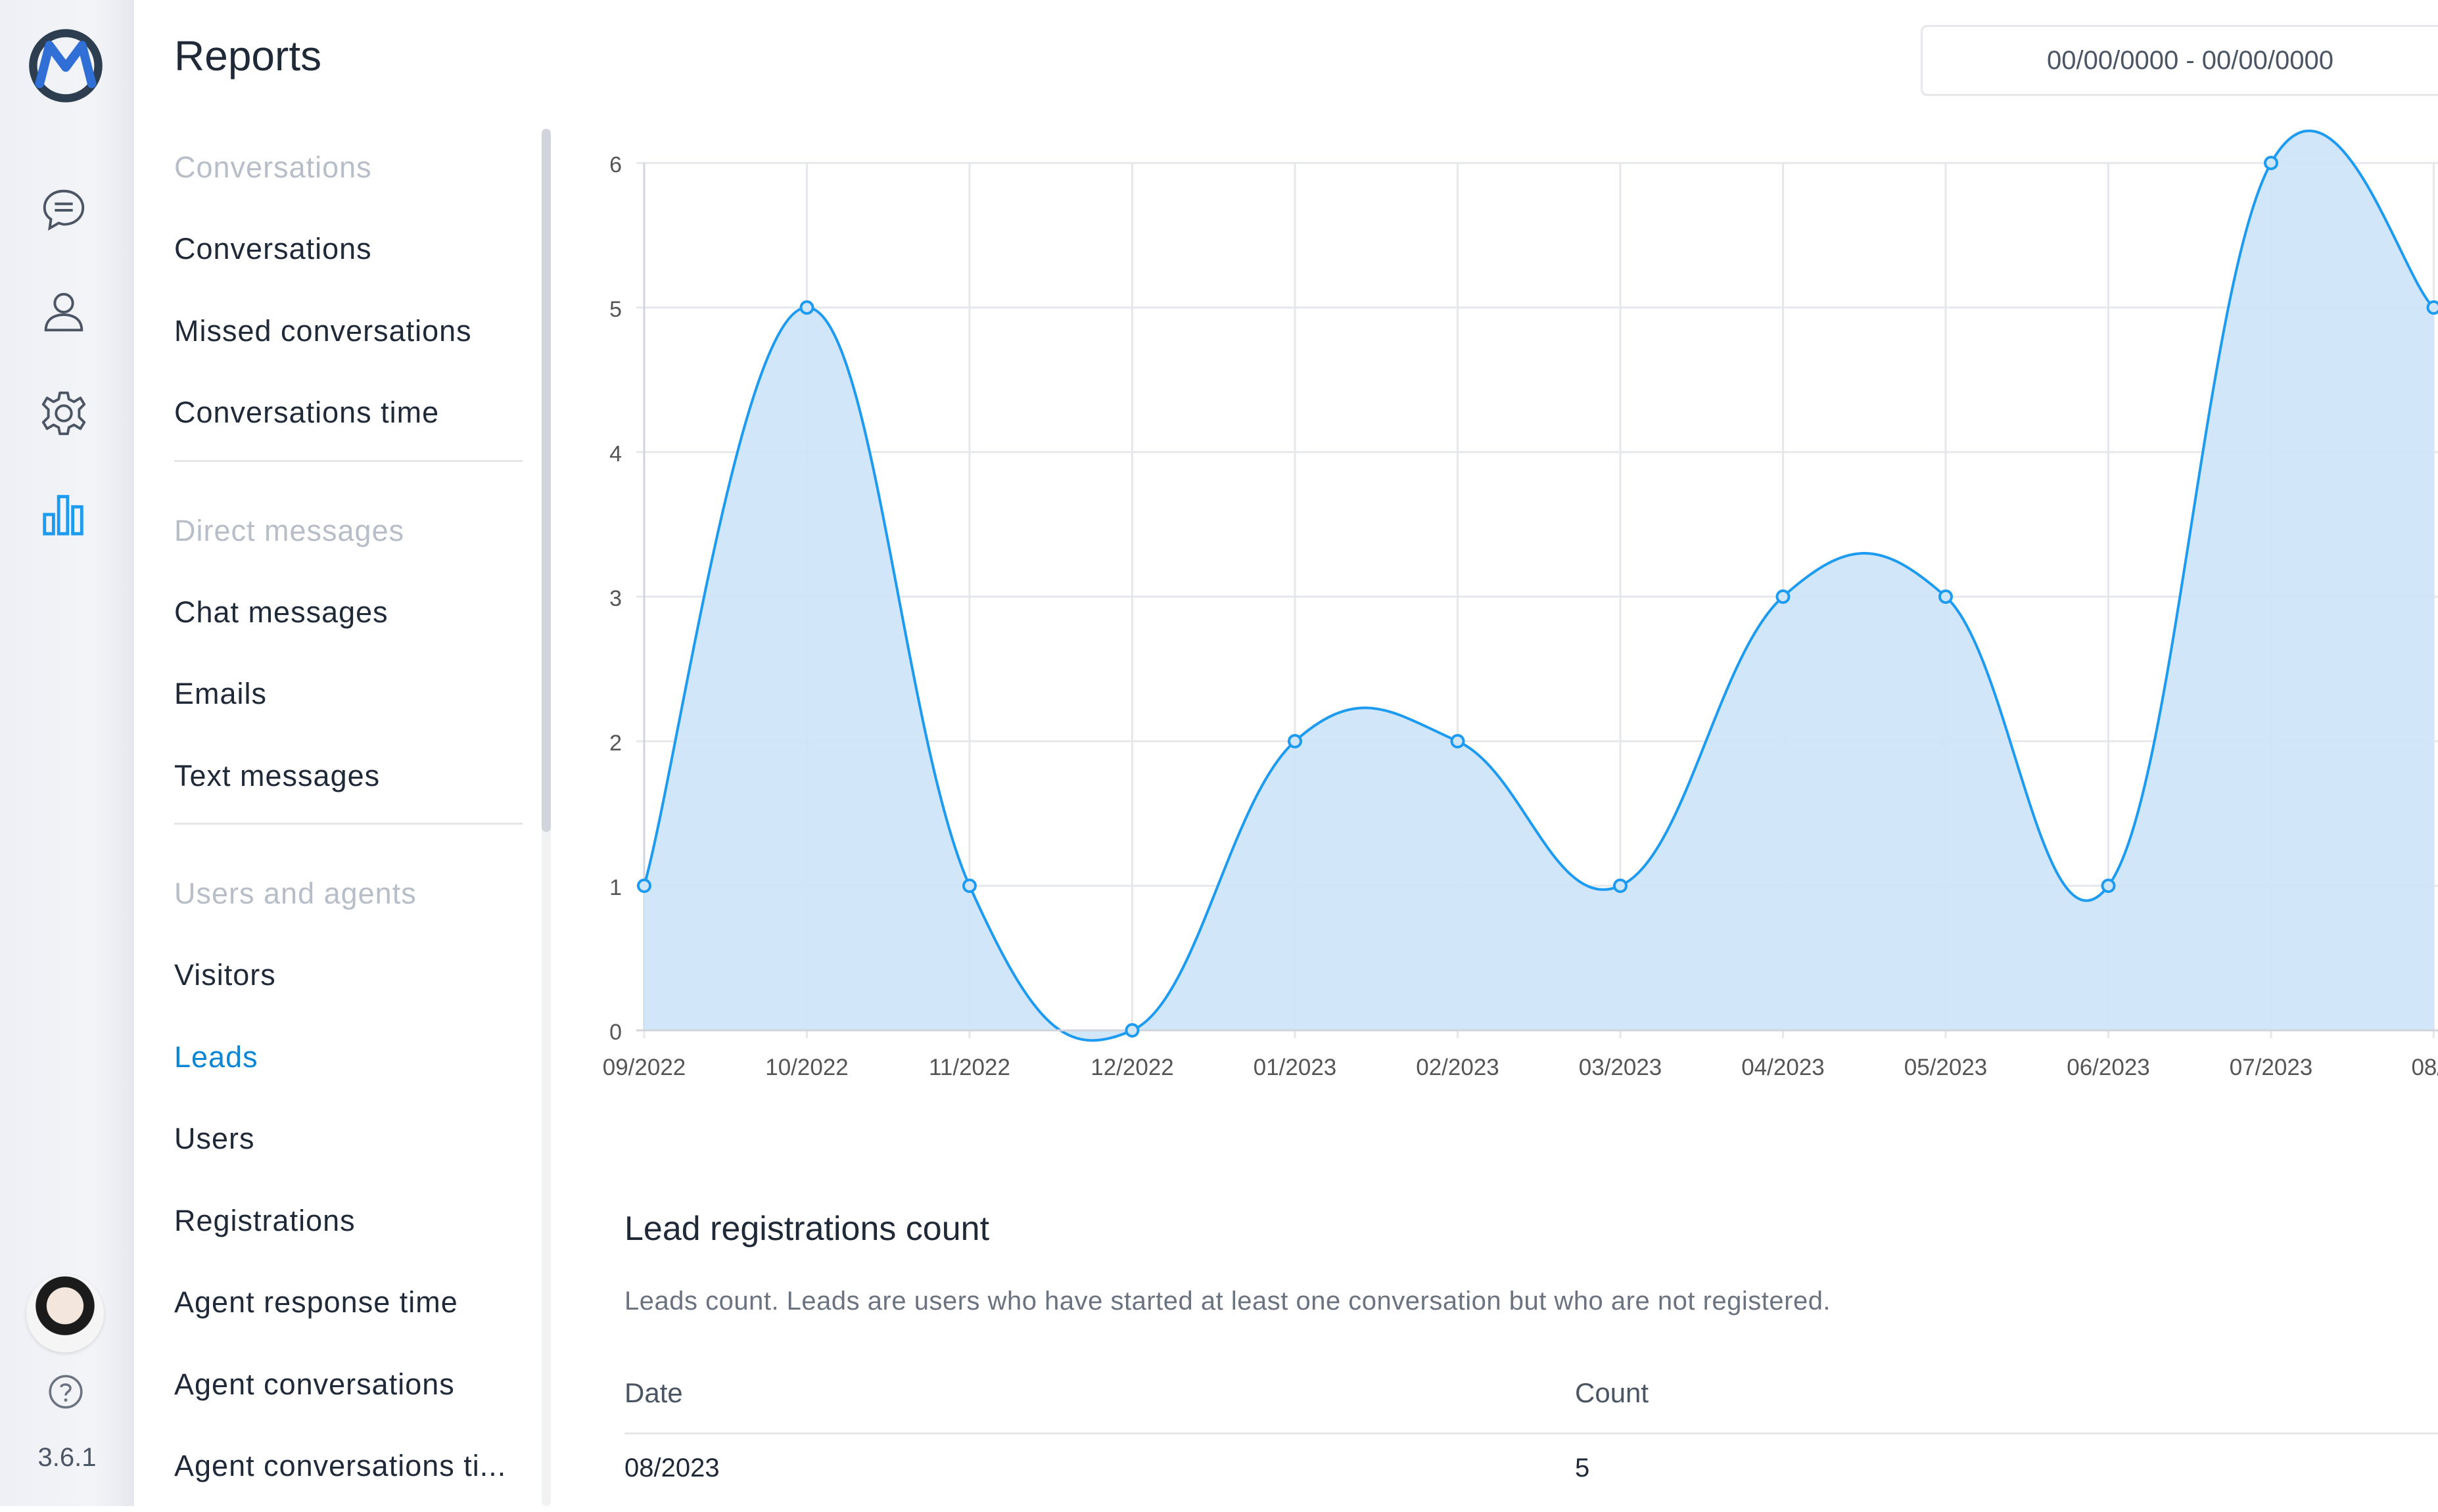  I want to click on chart-y-tick-label: 1, so click(615, 887).